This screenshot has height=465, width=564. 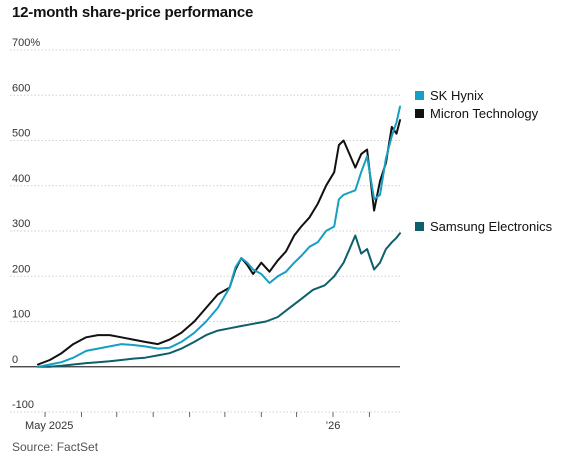 I want to click on legend-label: Samsung Electronics, so click(x=491, y=226).